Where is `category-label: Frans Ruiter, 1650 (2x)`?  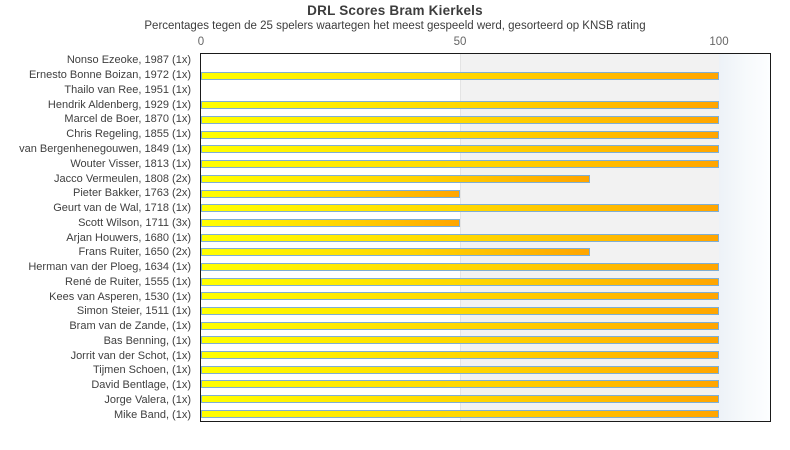
category-label: Frans Ruiter, 1650 (2x) is located at coordinates (135, 252).